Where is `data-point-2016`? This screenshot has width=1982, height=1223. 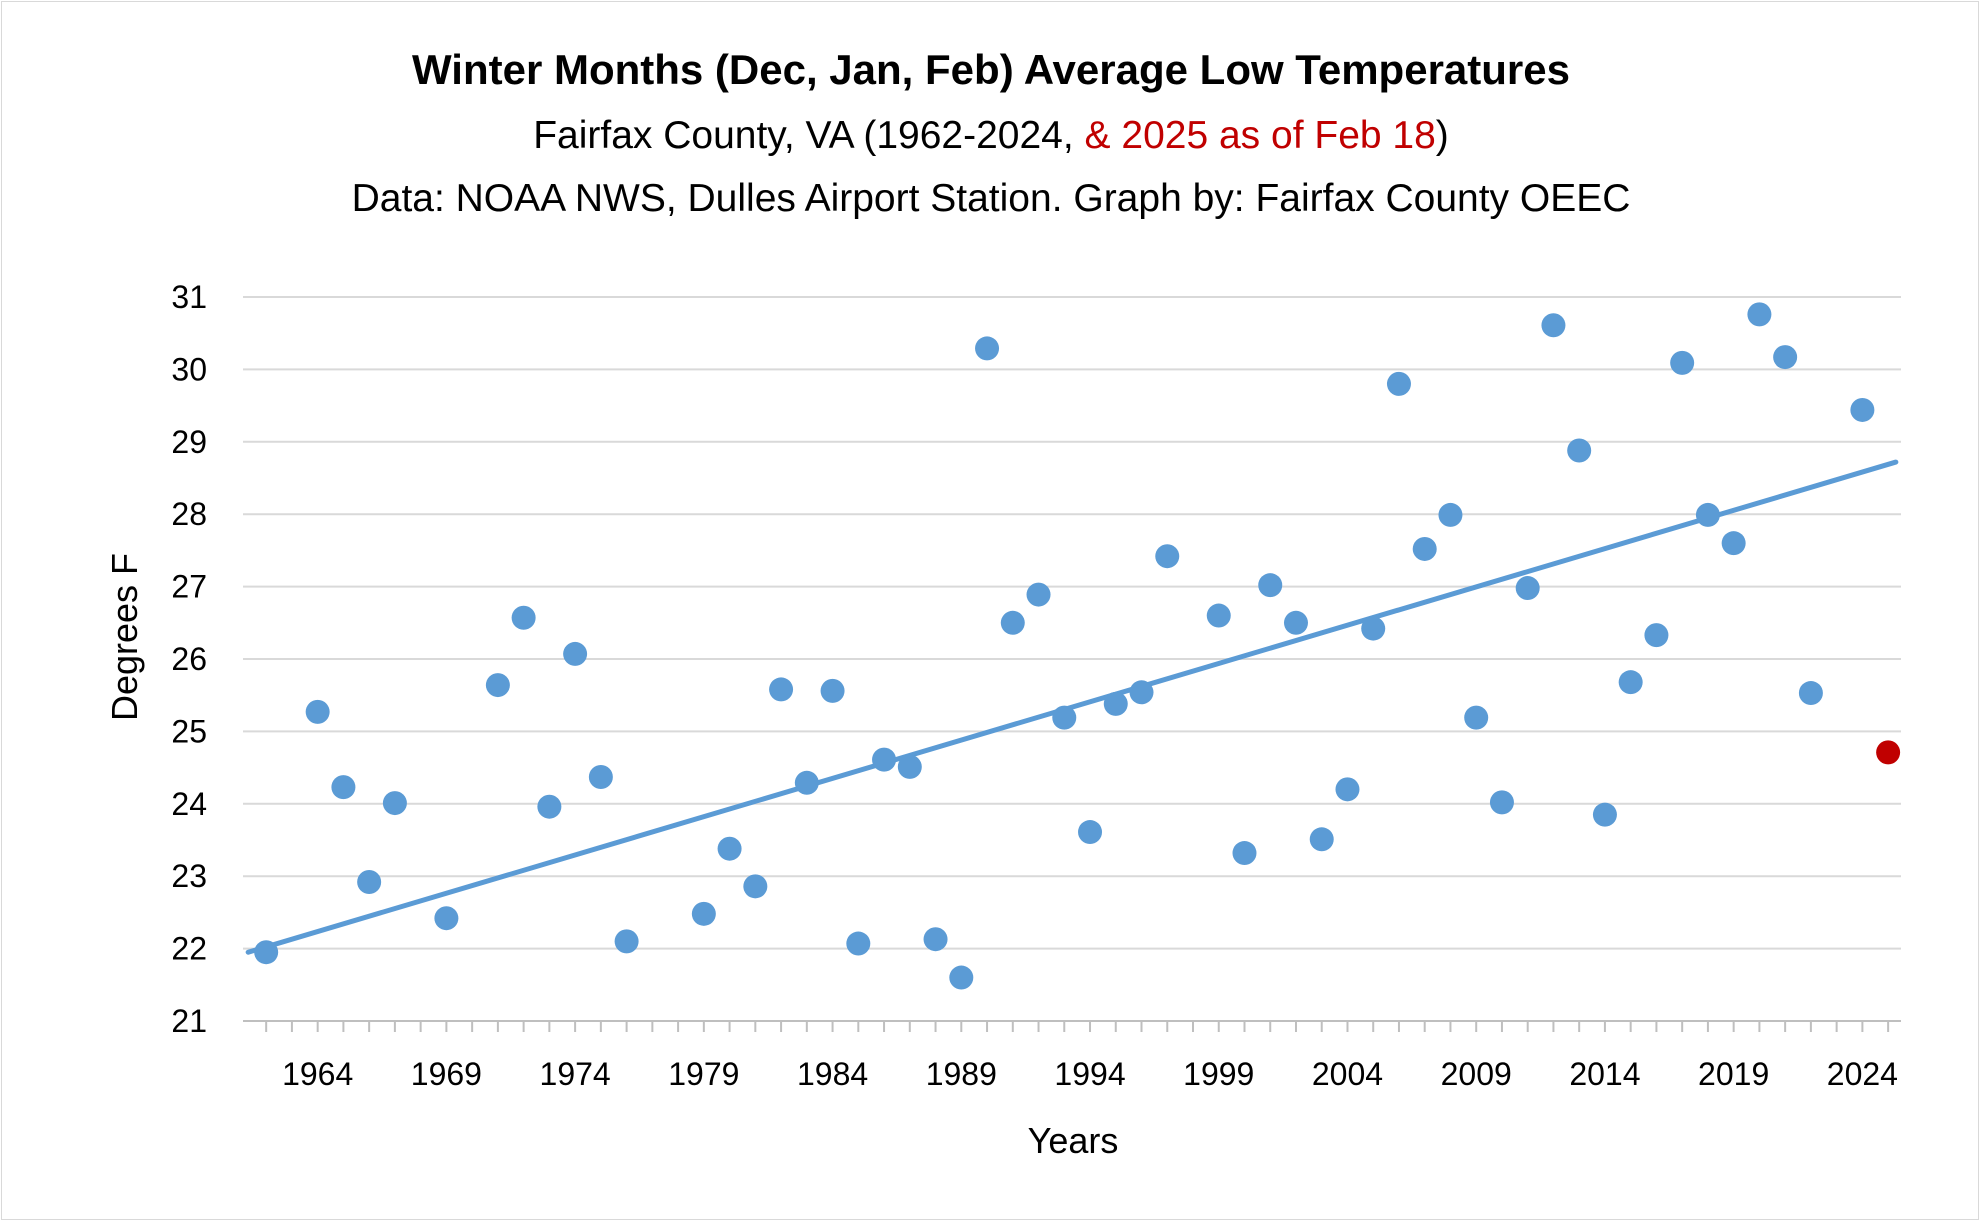 data-point-2016 is located at coordinates (1656, 635).